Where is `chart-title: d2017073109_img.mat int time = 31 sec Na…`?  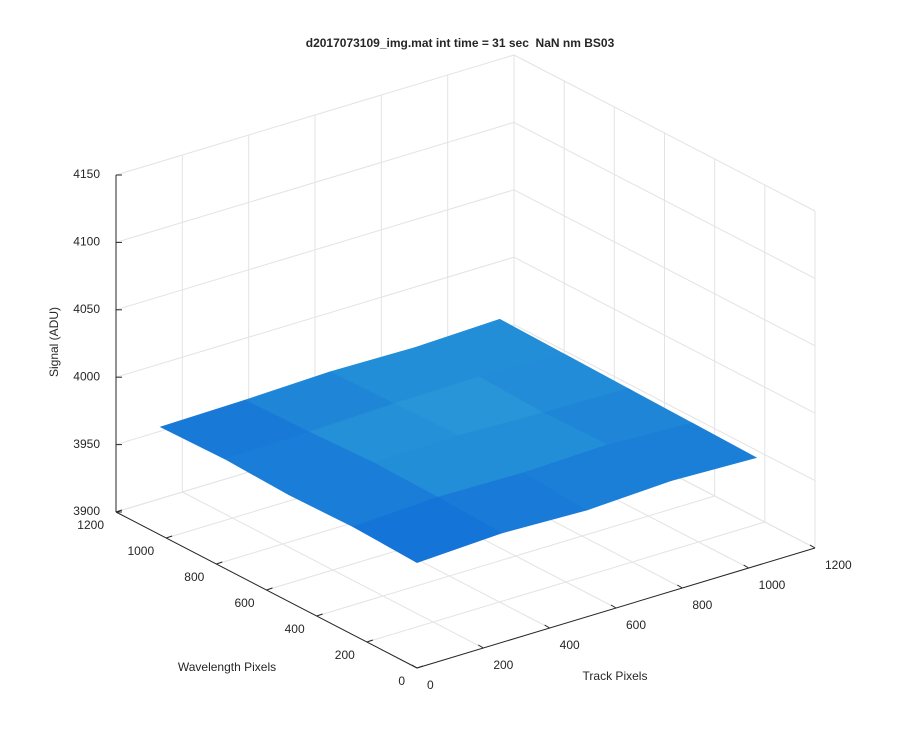 chart-title: d2017073109_img.mat int time = 31 sec Na… is located at coordinates (460, 43).